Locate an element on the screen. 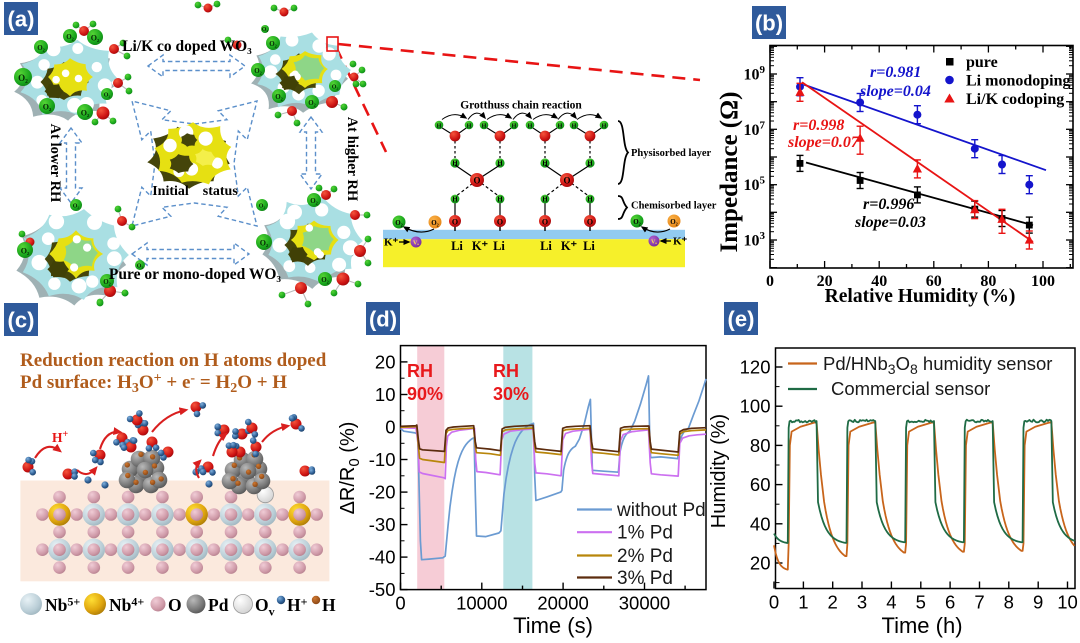 The image size is (1080, 643). svg-text: Chemisorbed layer is located at coordinates (674, 206).